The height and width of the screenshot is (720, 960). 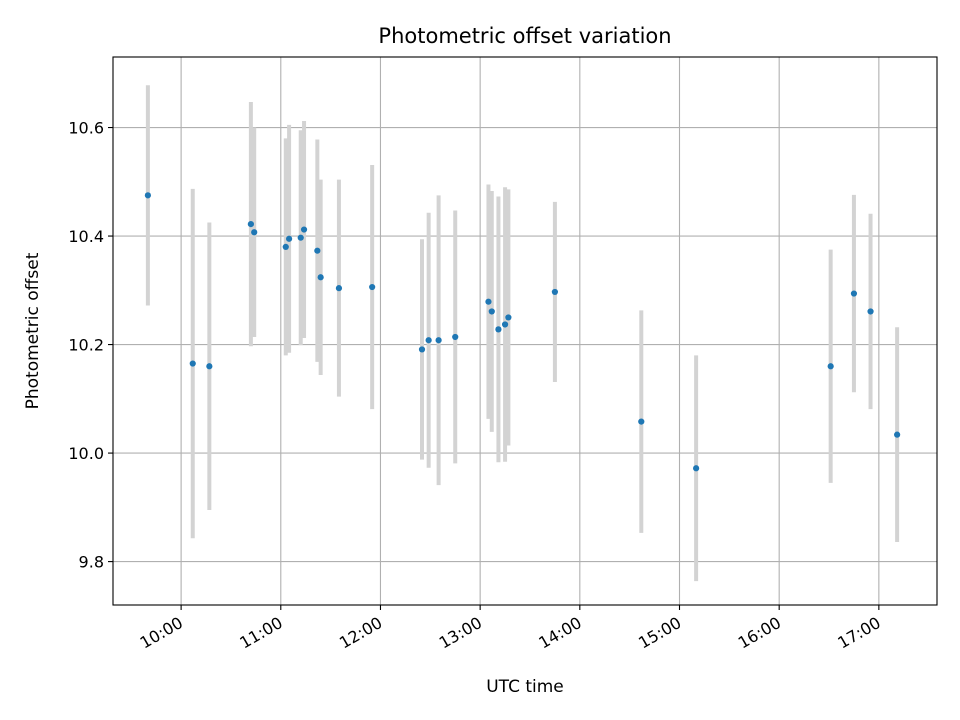 I want to click on y-tick-label: 10.4, so click(x=86, y=236).